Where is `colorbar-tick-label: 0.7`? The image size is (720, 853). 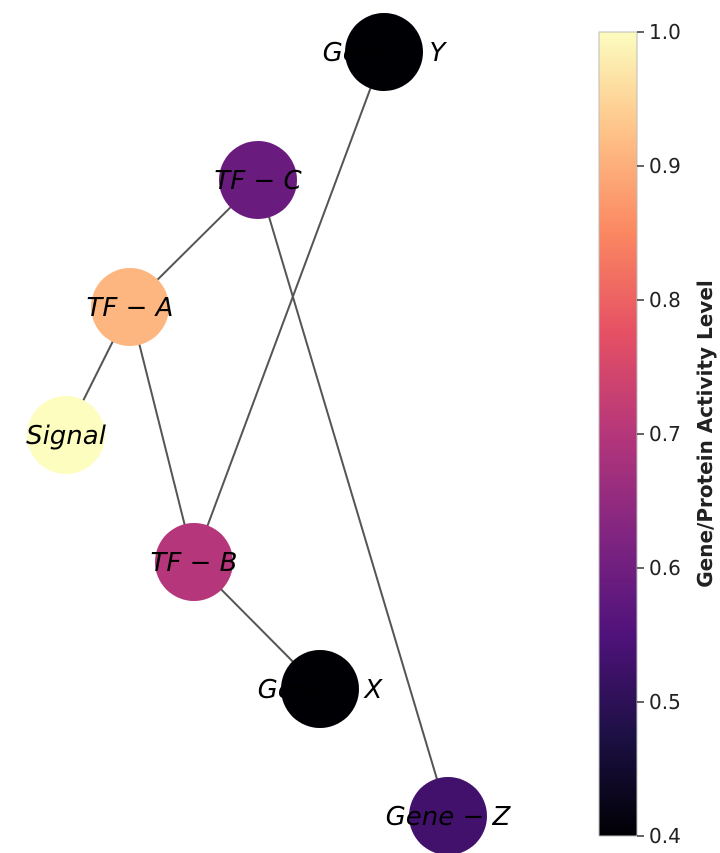 colorbar-tick-label: 0.7 is located at coordinates (665, 434).